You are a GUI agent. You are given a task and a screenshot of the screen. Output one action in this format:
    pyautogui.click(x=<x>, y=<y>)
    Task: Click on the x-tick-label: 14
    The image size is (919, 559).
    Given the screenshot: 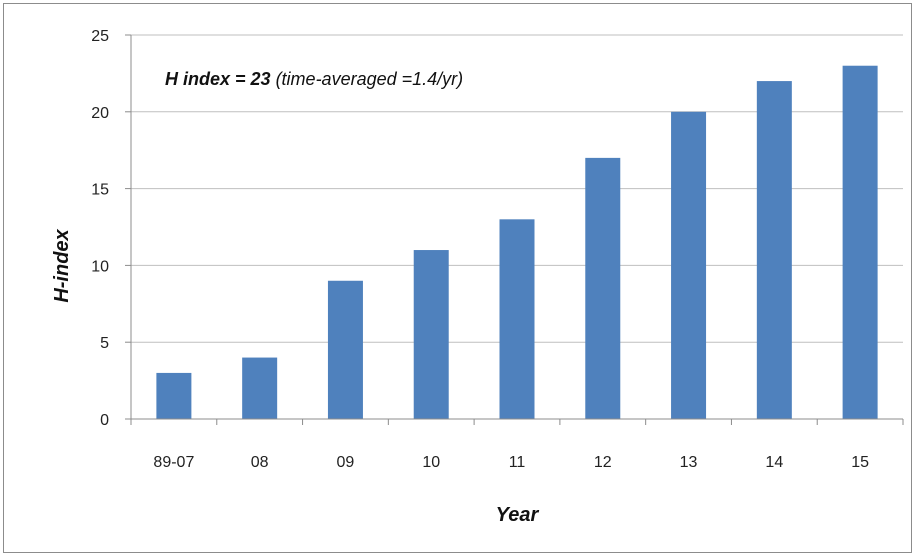 What is the action you would take?
    pyautogui.click(x=774, y=462)
    